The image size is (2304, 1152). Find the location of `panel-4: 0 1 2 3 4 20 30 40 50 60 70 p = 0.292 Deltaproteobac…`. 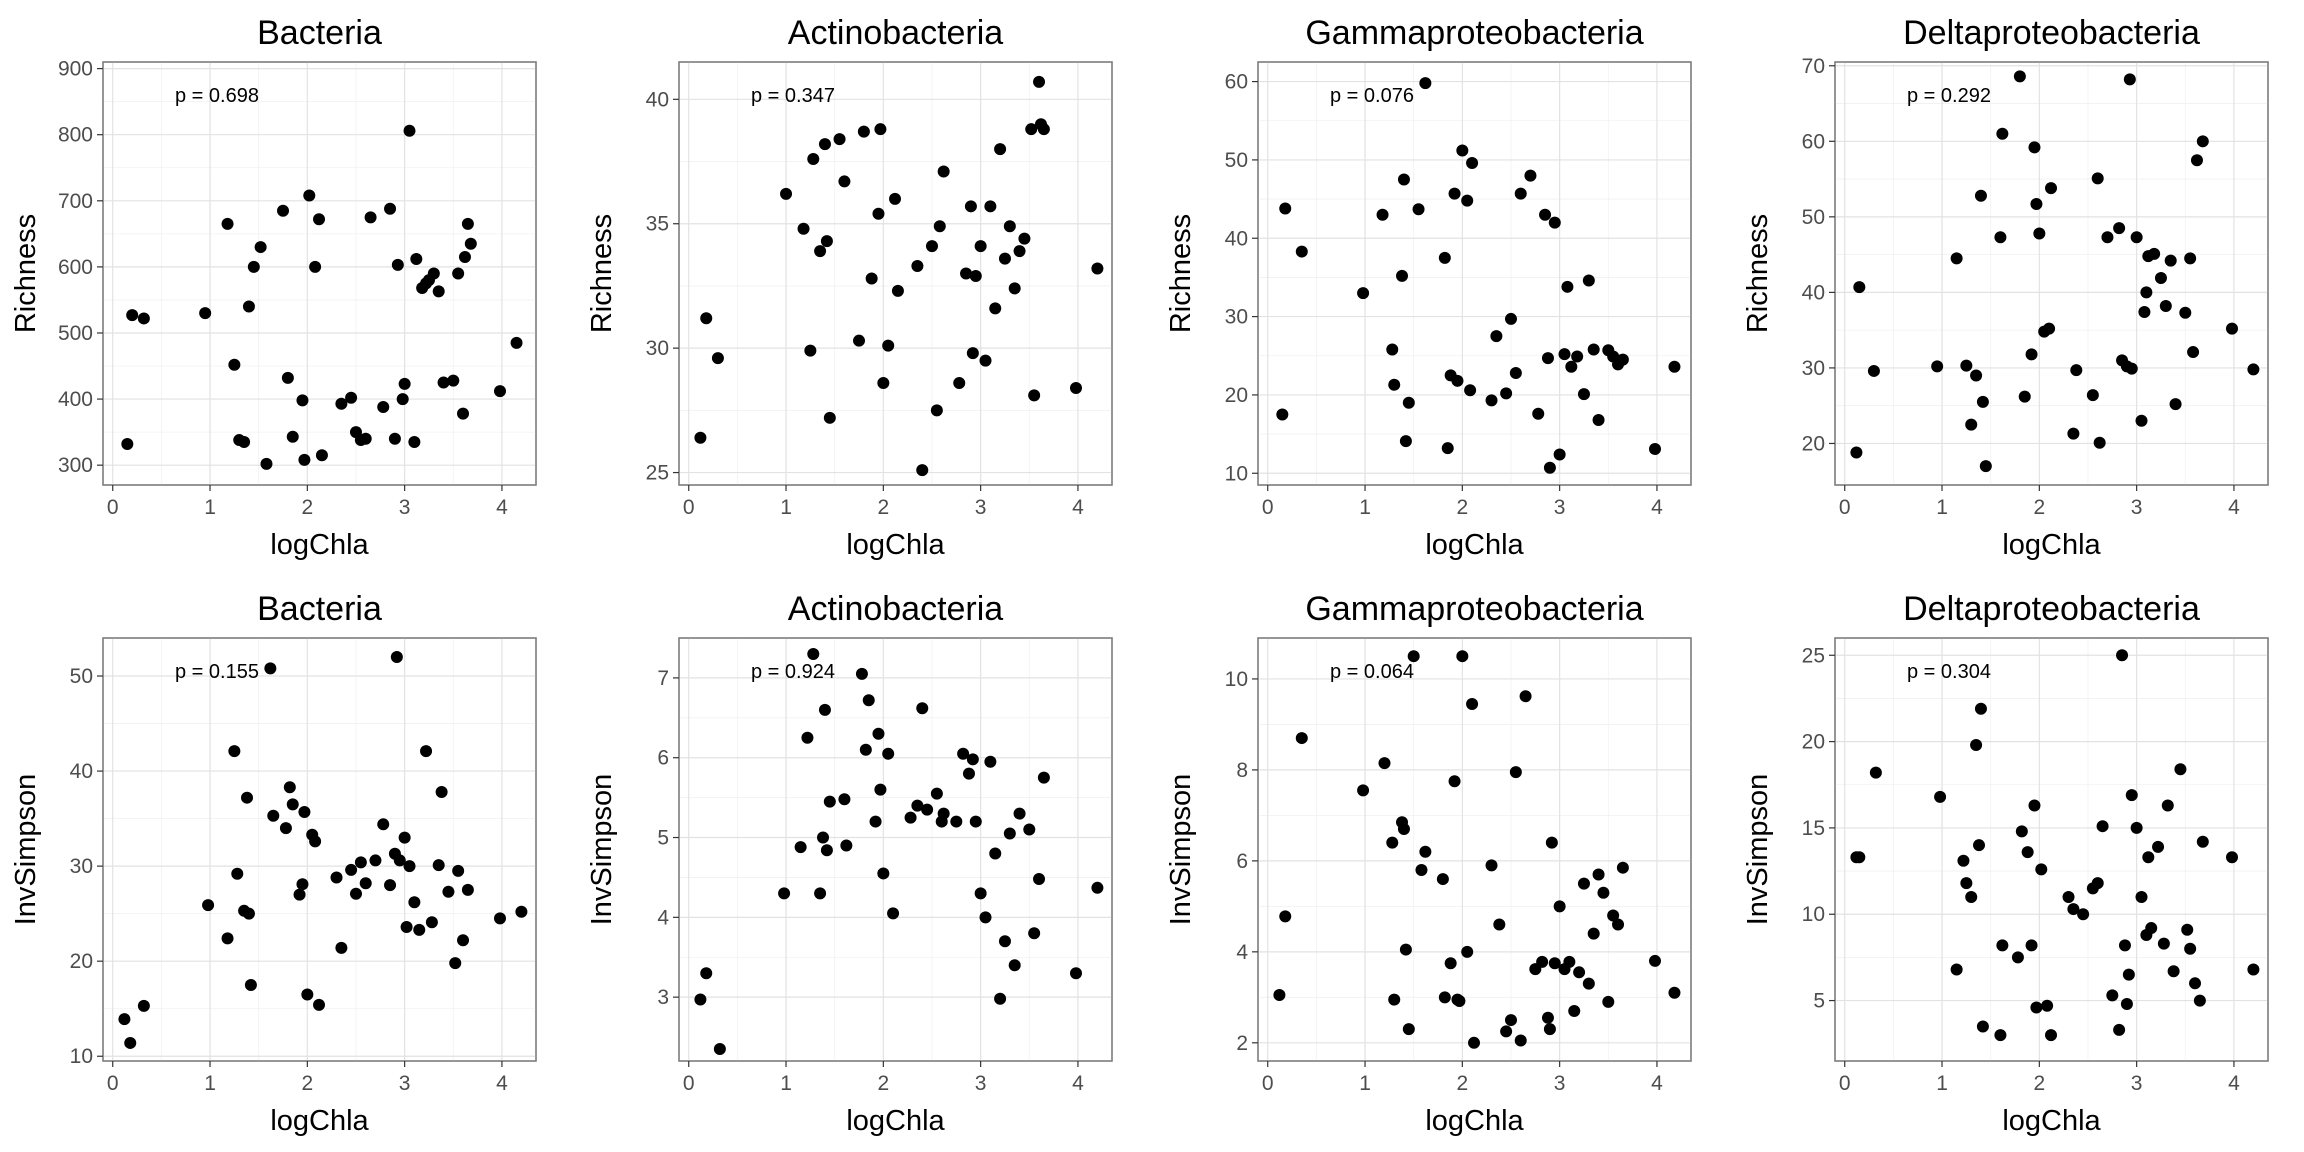

panel-4: 0 1 2 3 4 20 30 40 50 60 70 p = 0.292 Deltaproteobac… is located at coordinates (2005, 287).